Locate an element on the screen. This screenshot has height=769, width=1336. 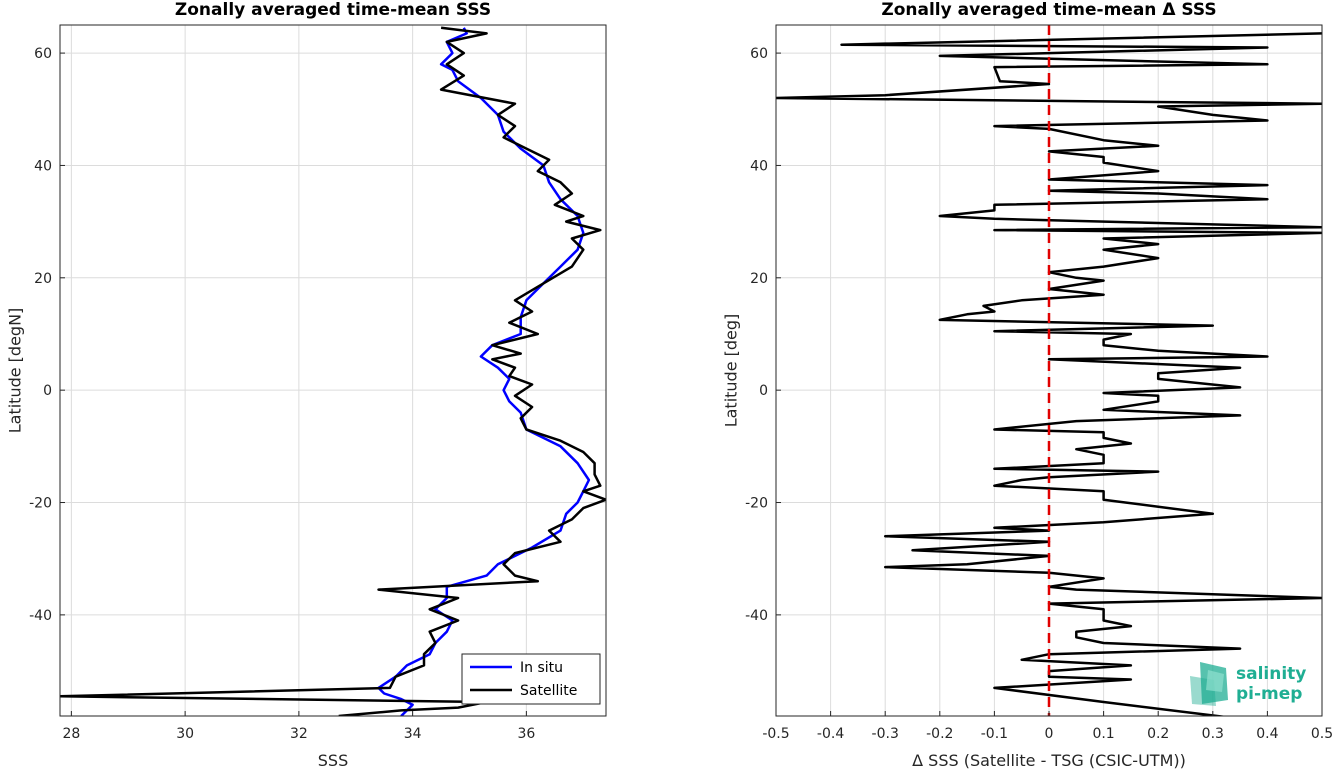
left-xtick-label: 32 is located at coordinates (299, 734).